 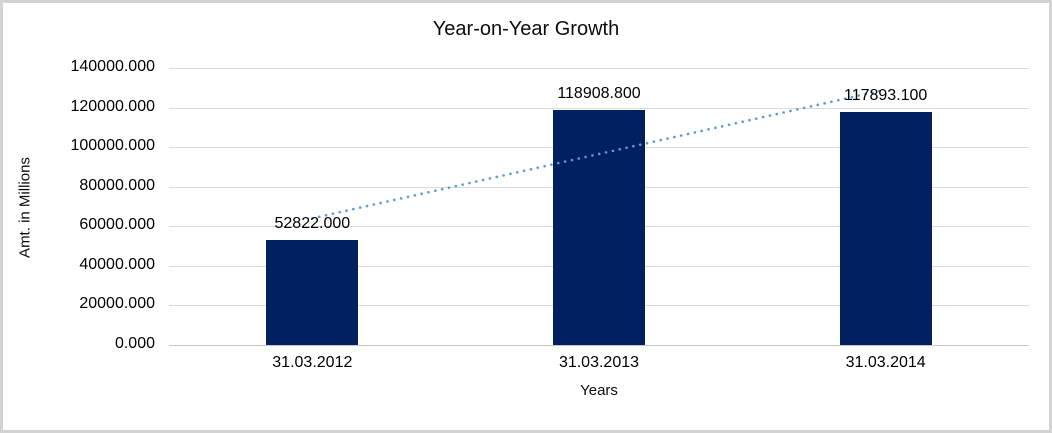 I want to click on x-axis-line, so click(x=599, y=345).